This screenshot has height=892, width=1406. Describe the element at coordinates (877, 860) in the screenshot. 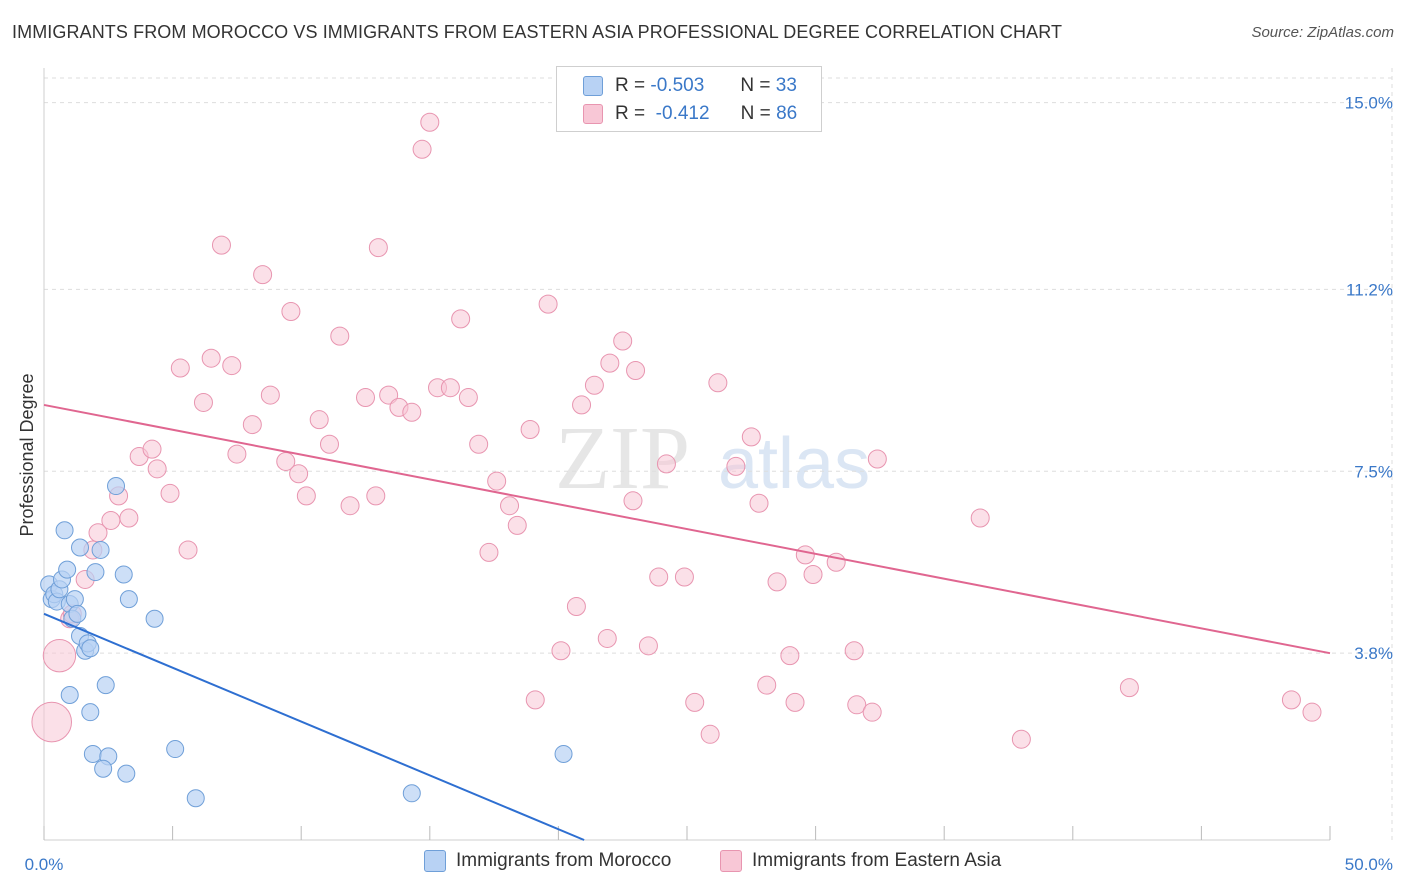

I see `bottom-legend-label-eastern-asia: Immigrants from Eastern Asia` at that location.